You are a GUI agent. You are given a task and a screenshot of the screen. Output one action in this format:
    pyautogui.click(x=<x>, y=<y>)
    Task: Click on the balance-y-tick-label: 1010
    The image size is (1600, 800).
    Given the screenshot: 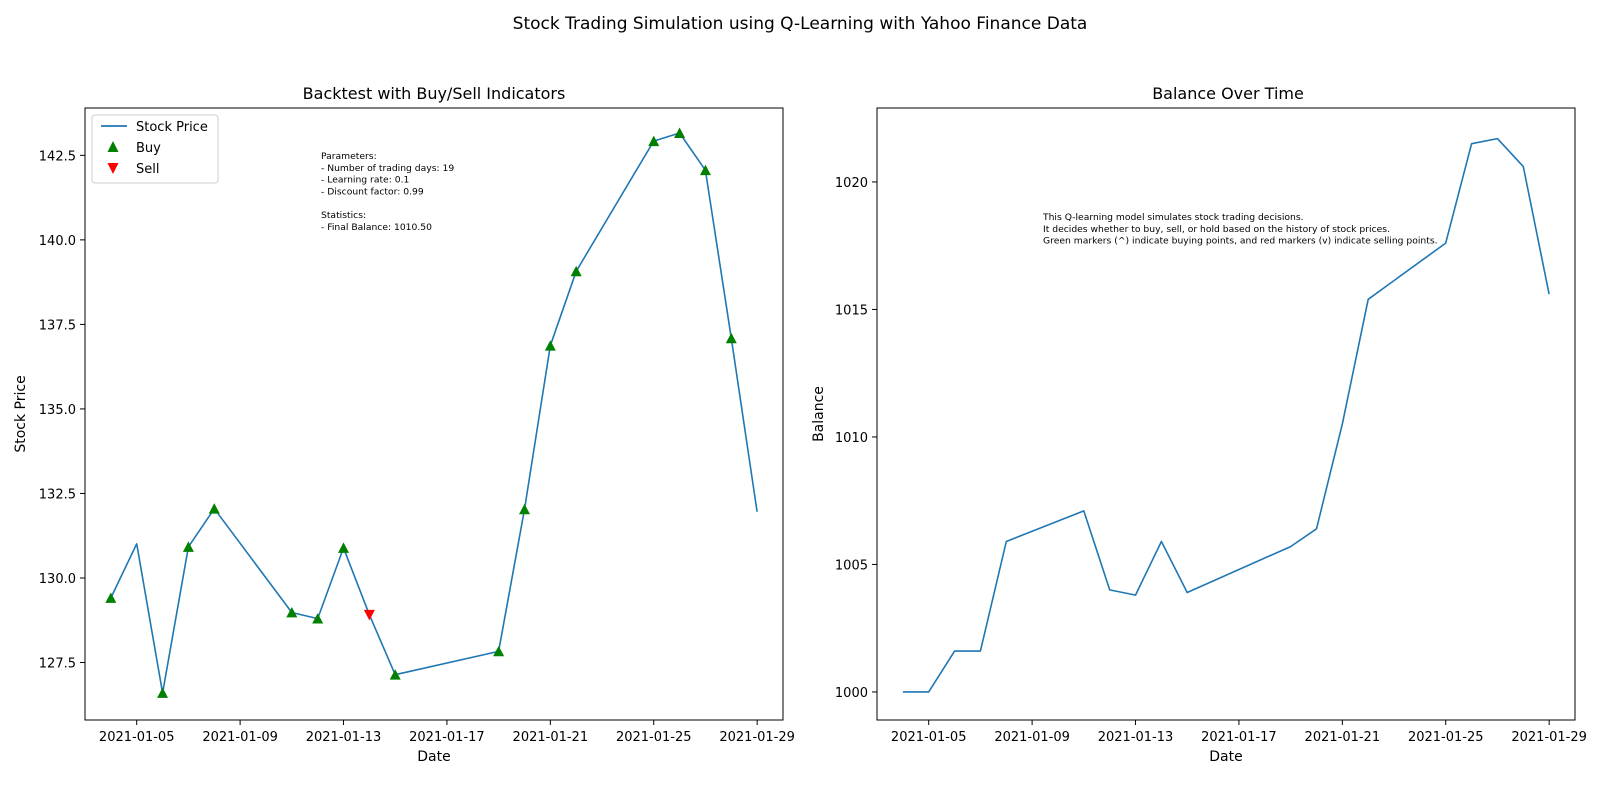 What is the action you would take?
    pyautogui.click(x=851, y=438)
    